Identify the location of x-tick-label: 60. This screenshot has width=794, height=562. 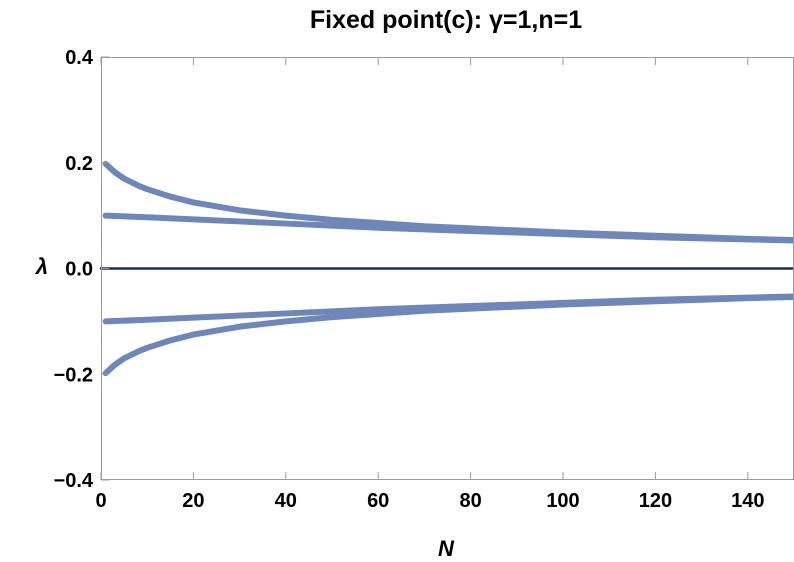
(378, 501).